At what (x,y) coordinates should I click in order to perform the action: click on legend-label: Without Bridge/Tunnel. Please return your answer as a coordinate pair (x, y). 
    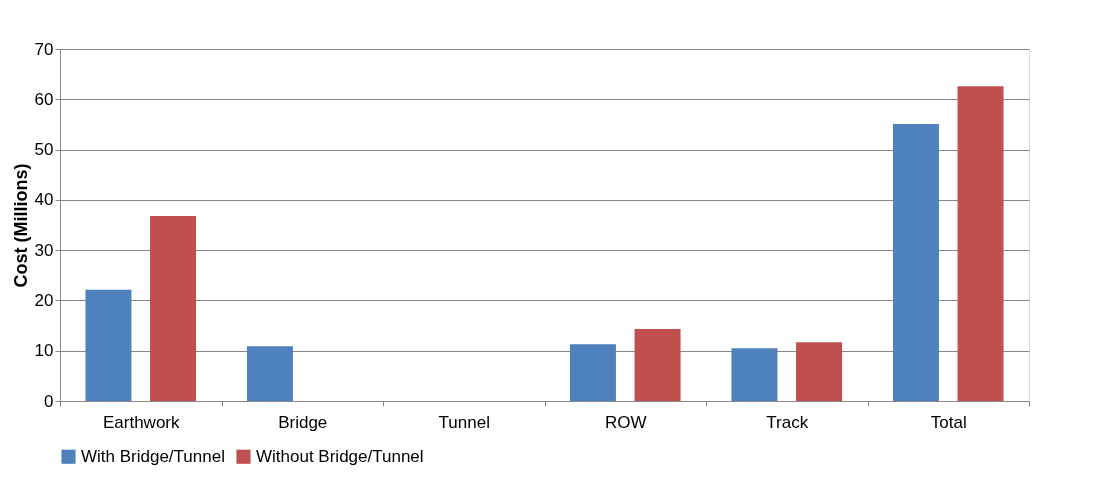
    Looking at the image, I should click on (340, 456).